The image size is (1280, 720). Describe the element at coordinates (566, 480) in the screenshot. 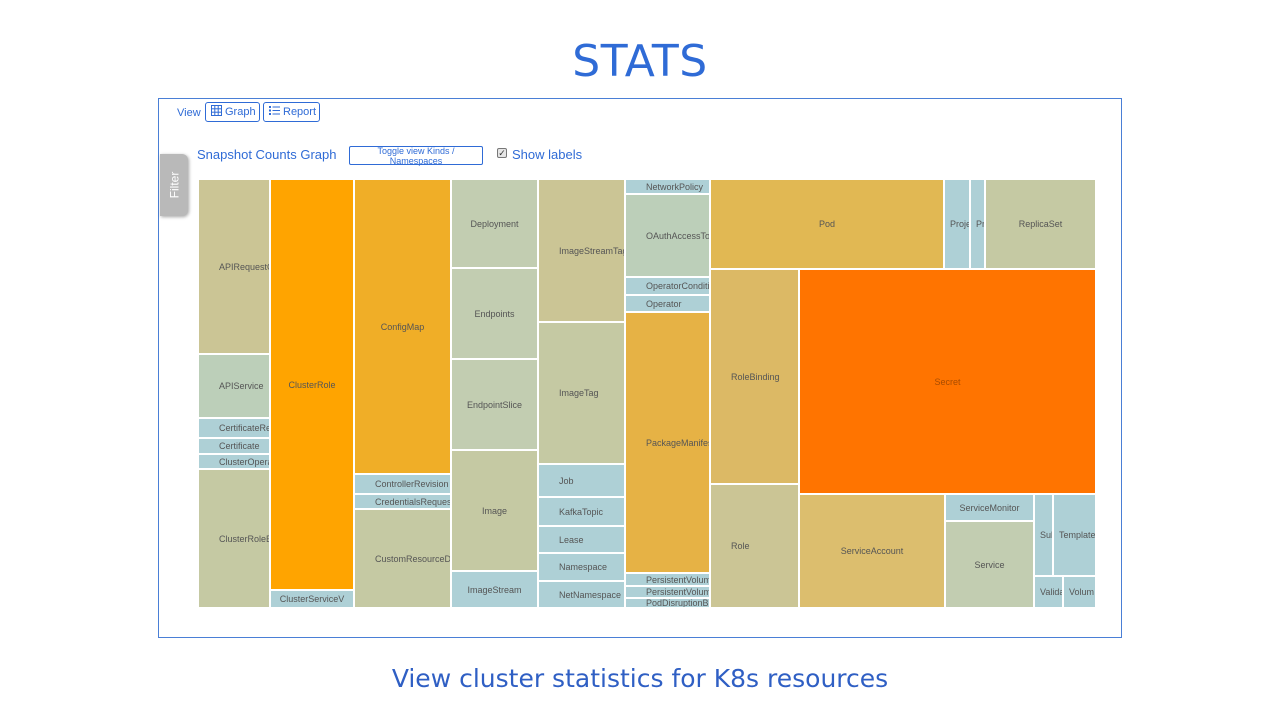

I see `treemap-cell-label: Job` at that location.